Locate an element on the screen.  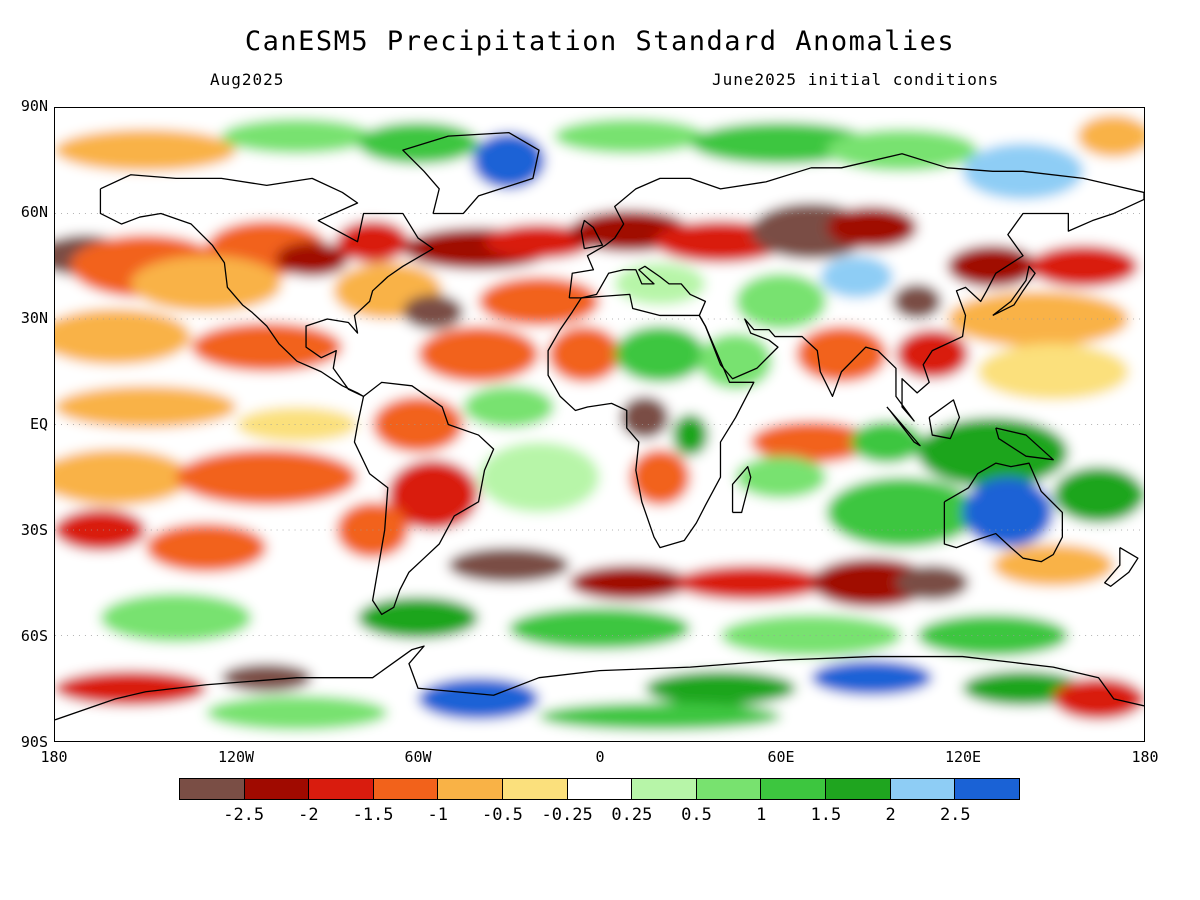
colorbar is located at coordinates (599, 789).